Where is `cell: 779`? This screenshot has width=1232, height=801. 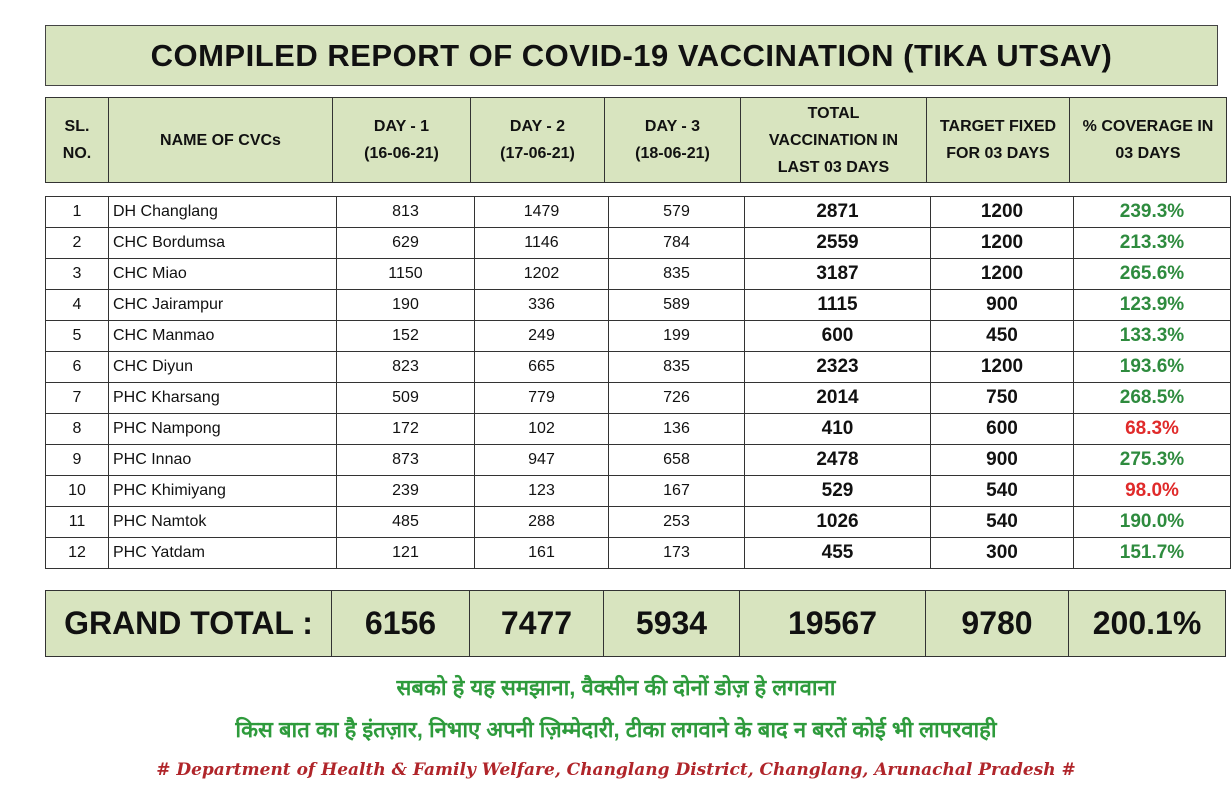
cell: 779 is located at coordinates (541, 398).